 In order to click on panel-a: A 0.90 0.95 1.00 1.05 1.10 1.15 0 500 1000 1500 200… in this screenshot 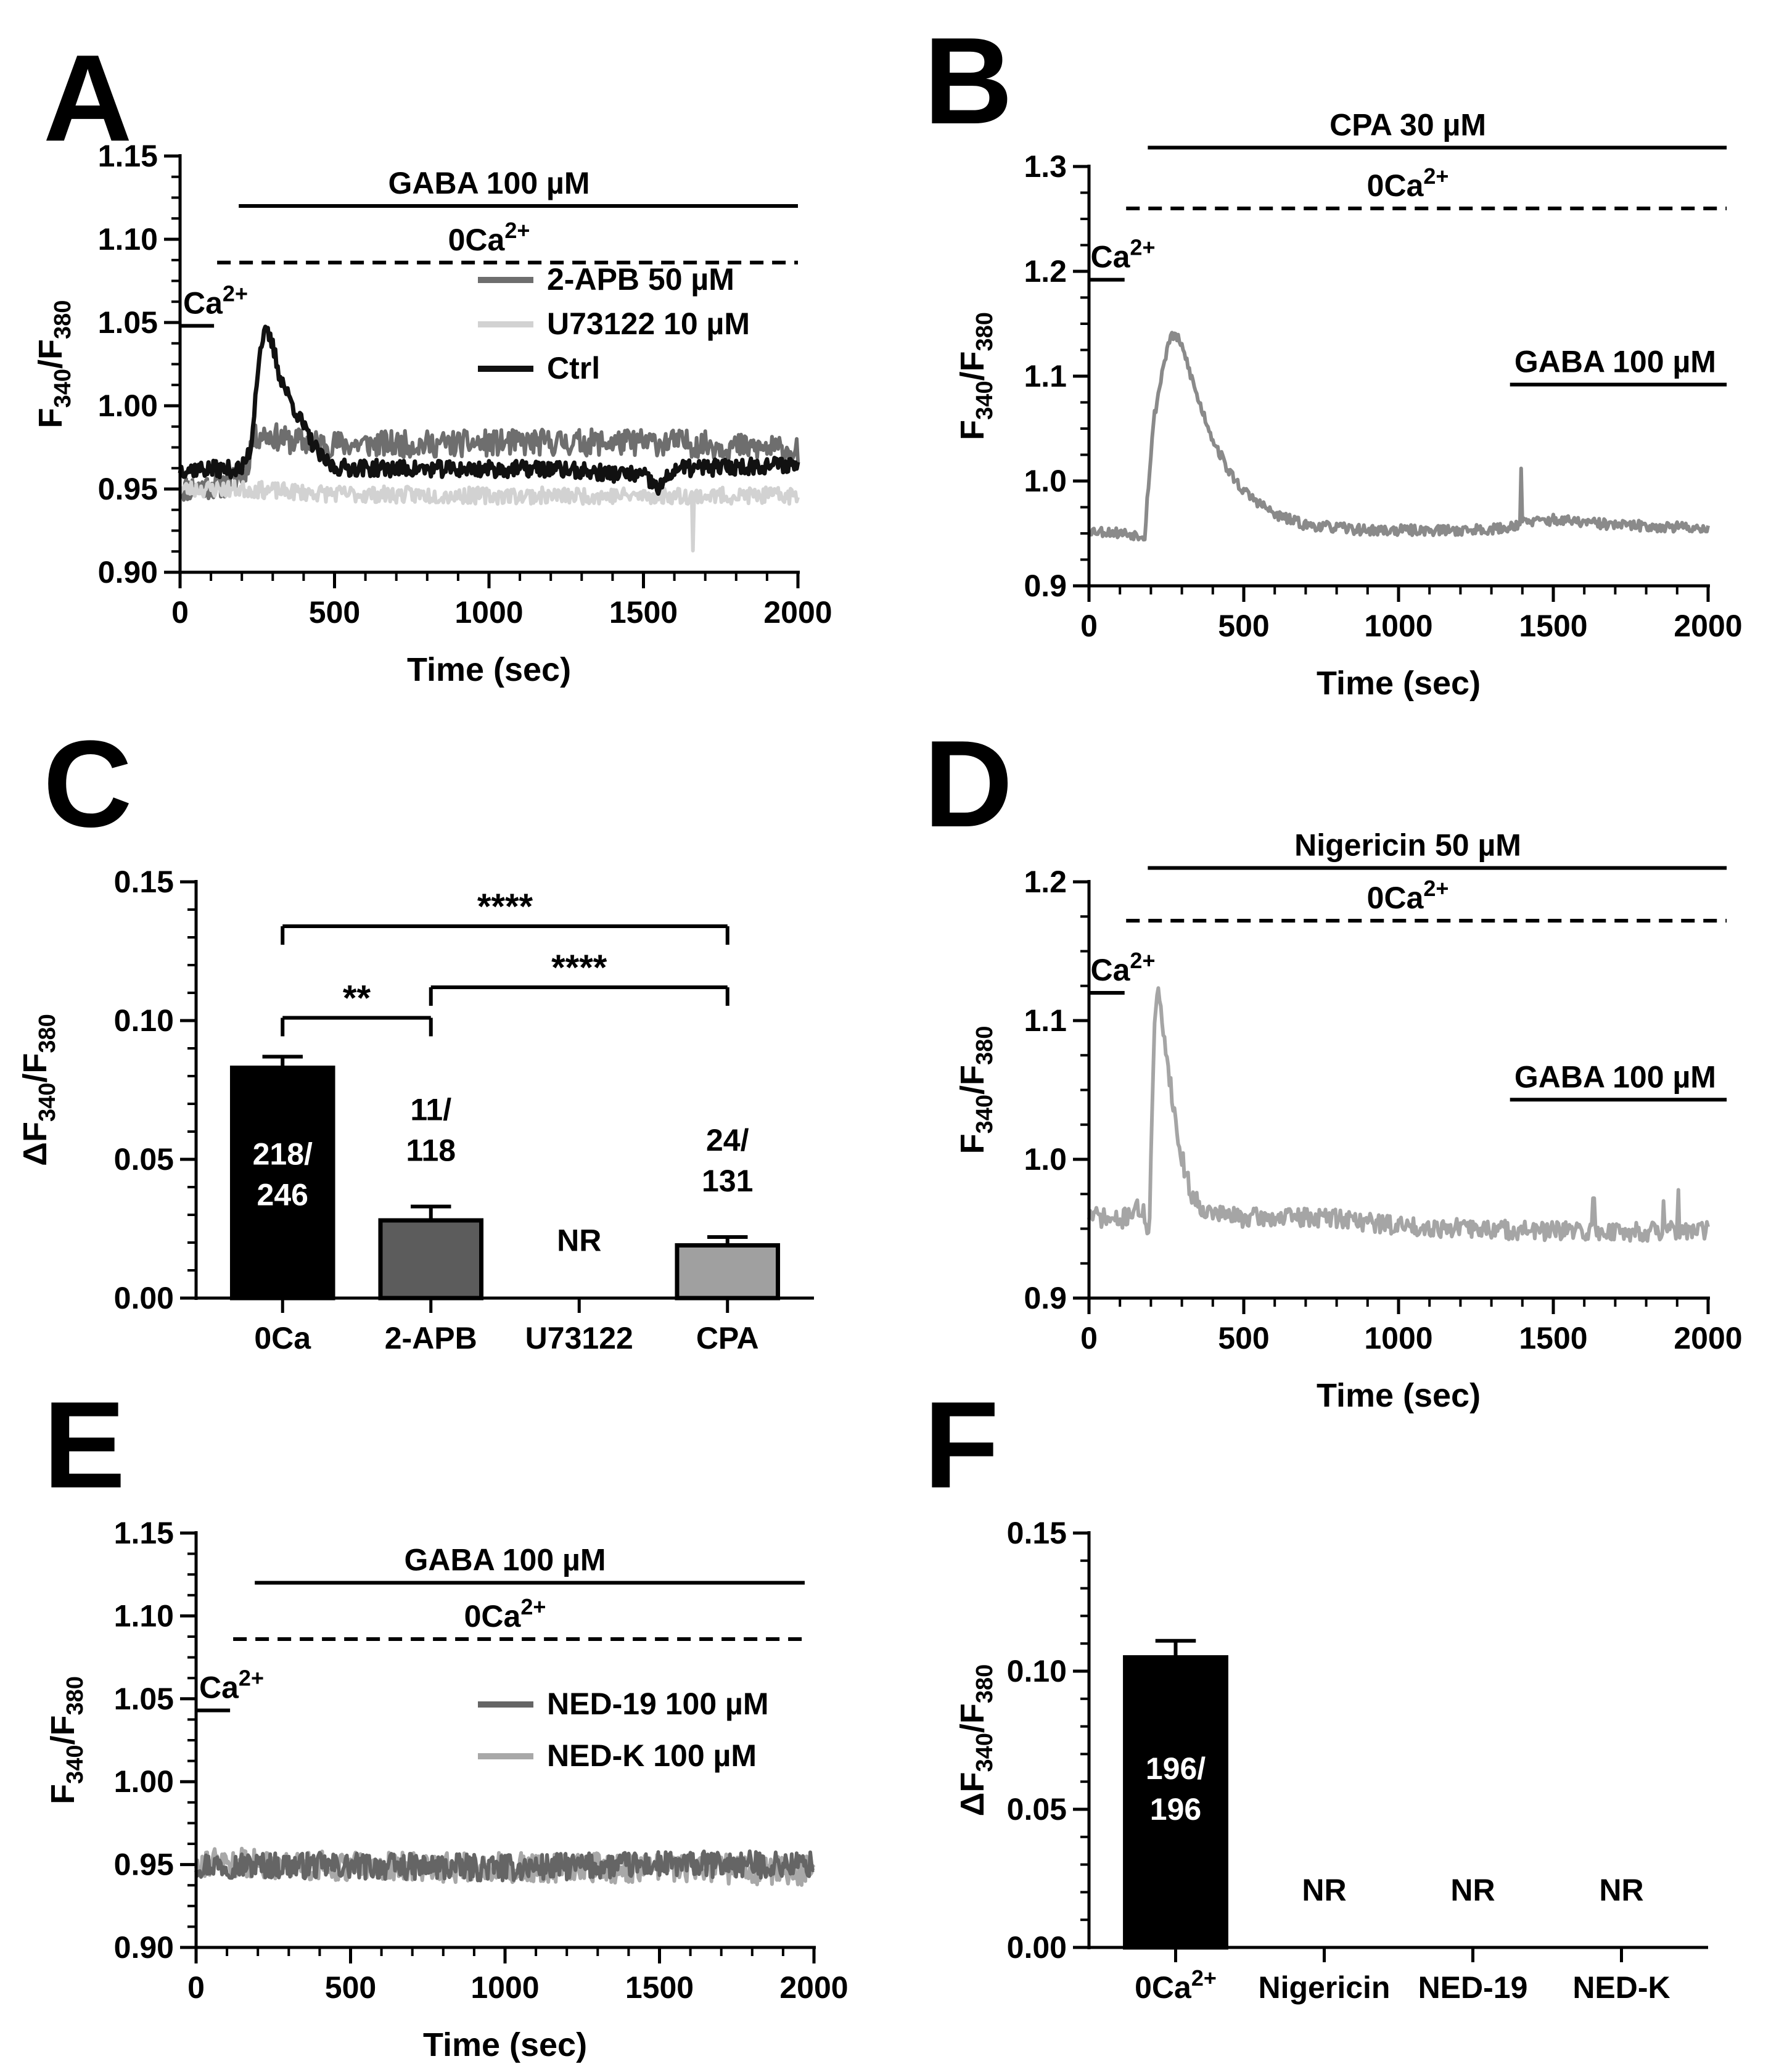, I will do `click(432, 359)`.